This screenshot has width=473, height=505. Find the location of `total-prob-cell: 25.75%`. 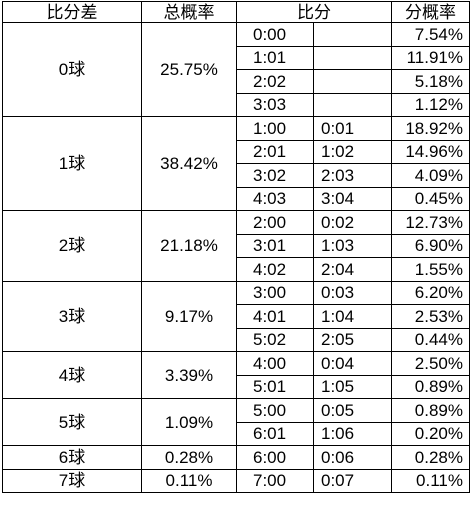

total-prob-cell: 25.75% is located at coordinates (189, 69).